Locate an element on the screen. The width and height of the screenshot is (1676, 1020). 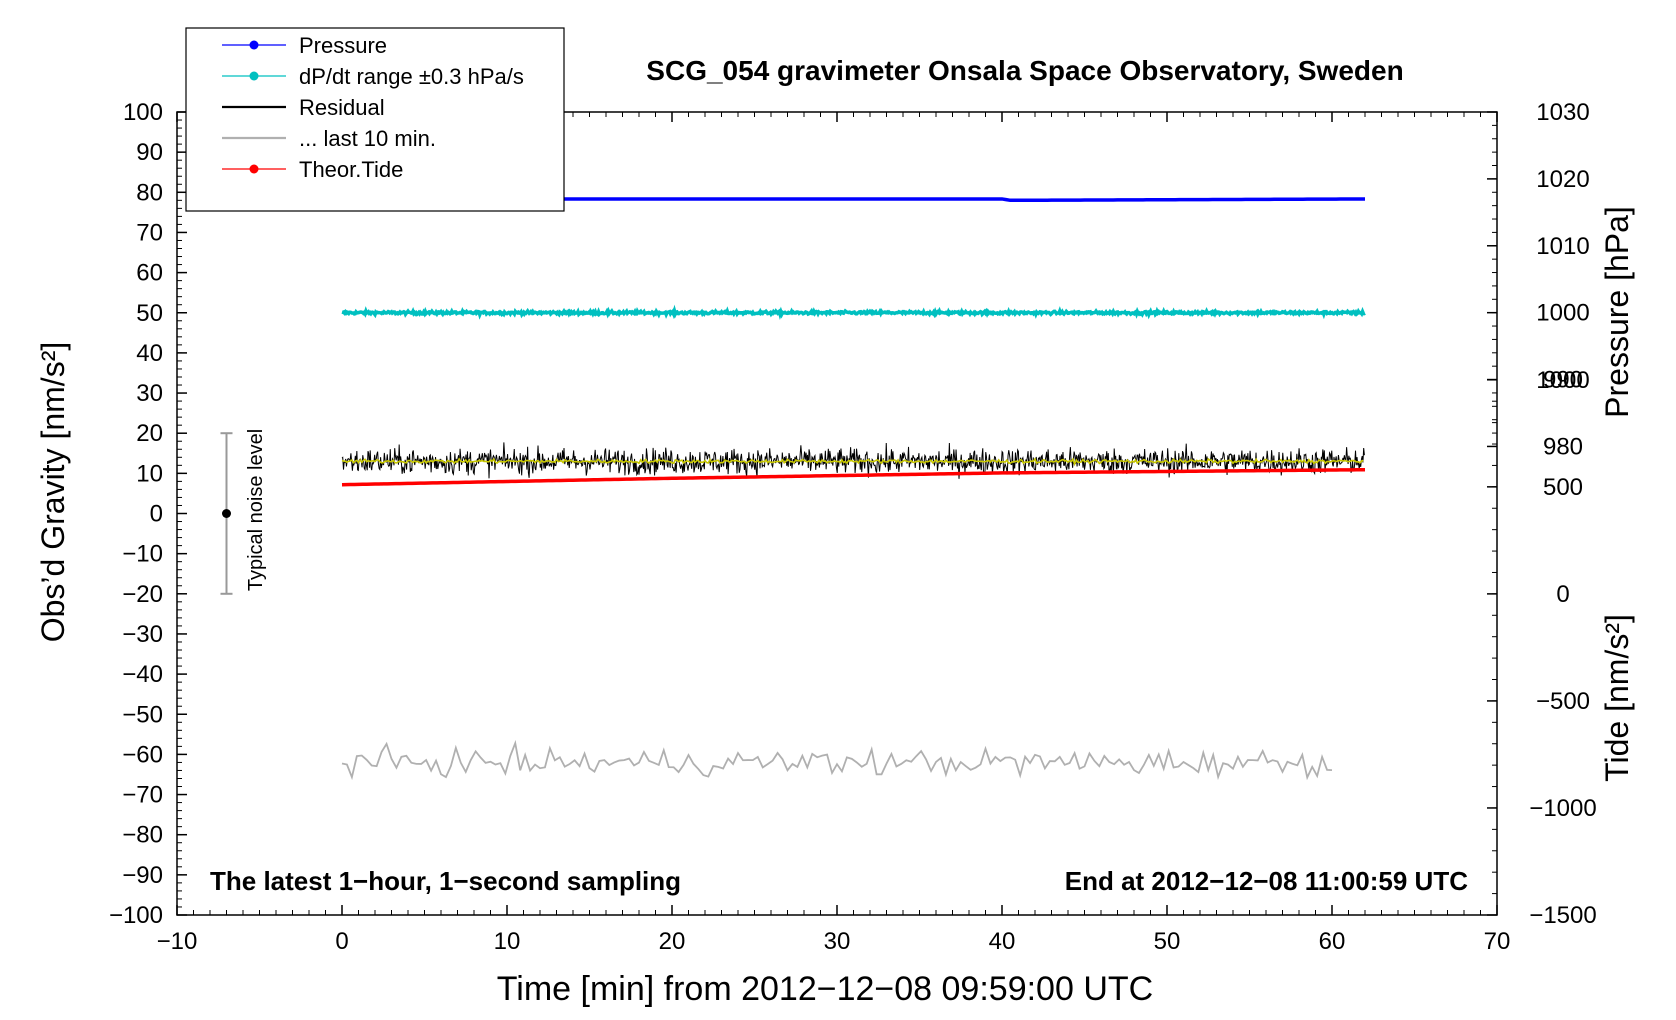
end-time-annotation: End at 2012−12−08 11:00:59 UTC is located at coordinates (1266, 881).